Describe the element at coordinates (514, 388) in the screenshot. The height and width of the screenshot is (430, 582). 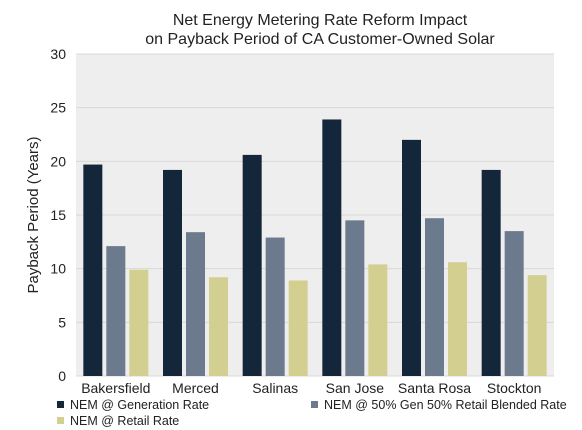
I see `x-category-label: Stockton` at that location.